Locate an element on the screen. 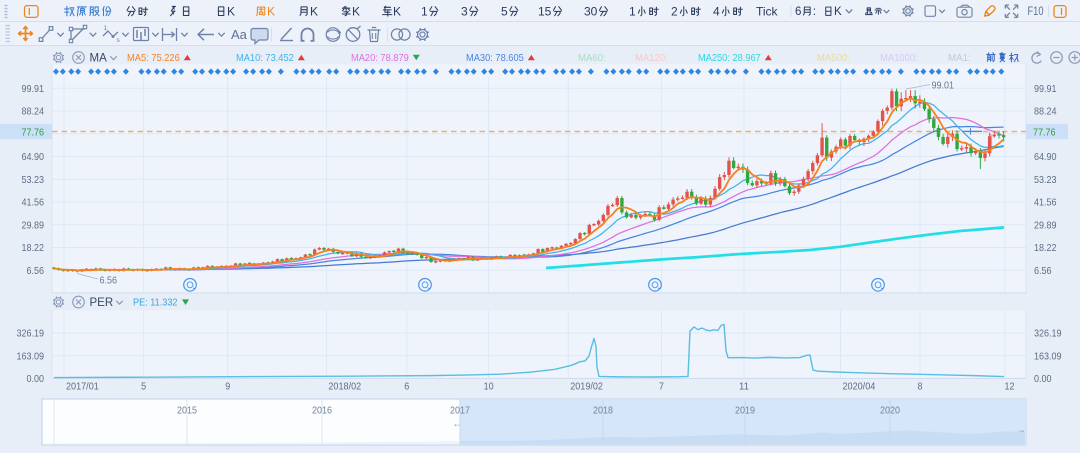 Image resolution: width=1080 pixels, height=453 pixels. svg-text: 15 is located at coordinates (545, 11).